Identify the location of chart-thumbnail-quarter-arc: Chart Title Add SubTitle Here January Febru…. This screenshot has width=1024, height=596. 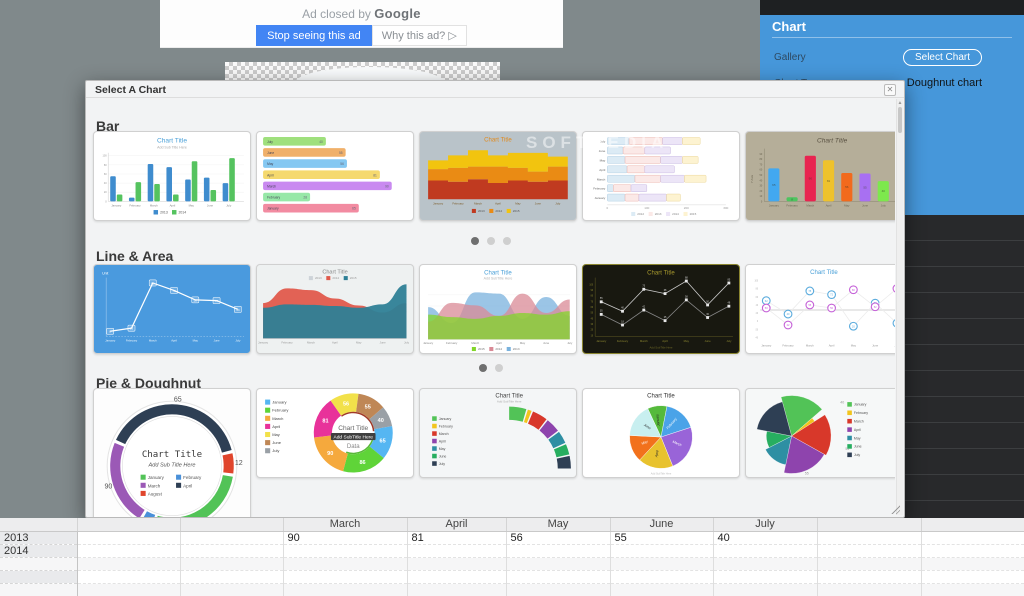
(498, 433).